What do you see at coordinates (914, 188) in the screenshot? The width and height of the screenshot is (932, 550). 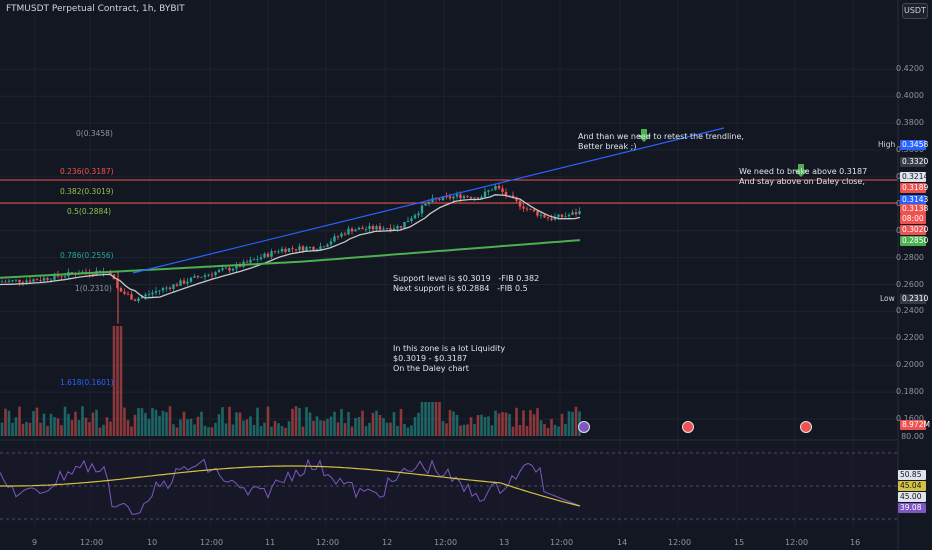 I see `price-badge-3189: 0.3189` at bounding box center [914, 188].